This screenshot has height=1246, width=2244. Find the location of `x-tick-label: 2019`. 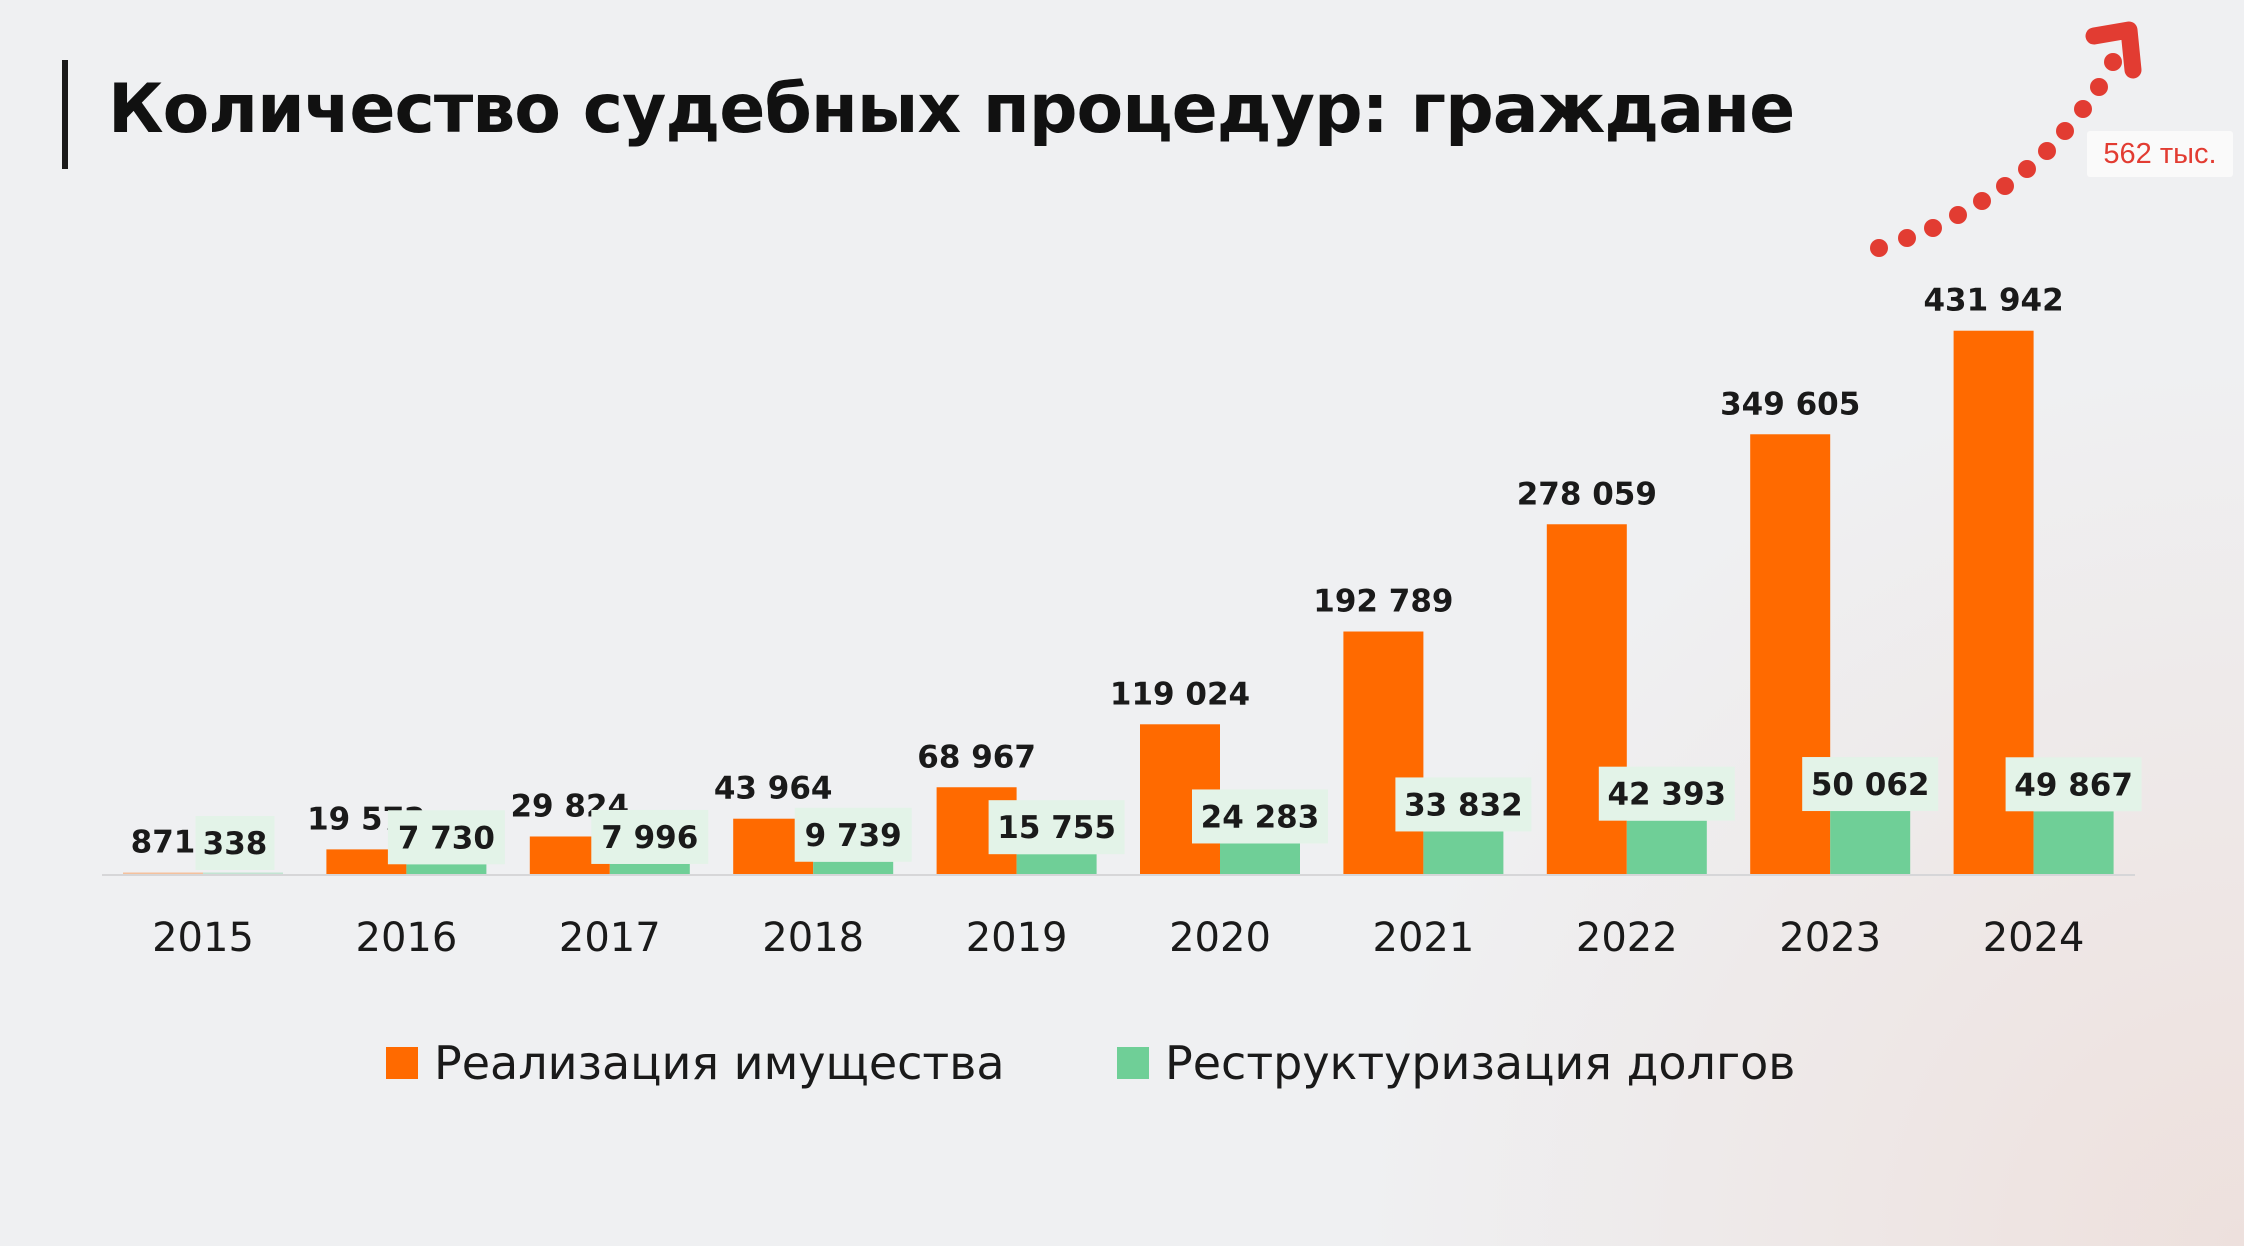

x-tick-label: 2019 is located at coordinates (1017, 938).